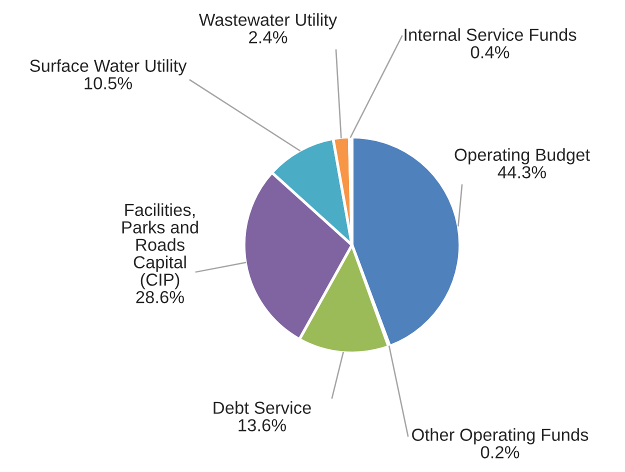 This screenshot has height=472, width=625. Describe the element at coordinates (500, 436) in the screenshot. I see `slice-label: Other Operating Funds` at that location.